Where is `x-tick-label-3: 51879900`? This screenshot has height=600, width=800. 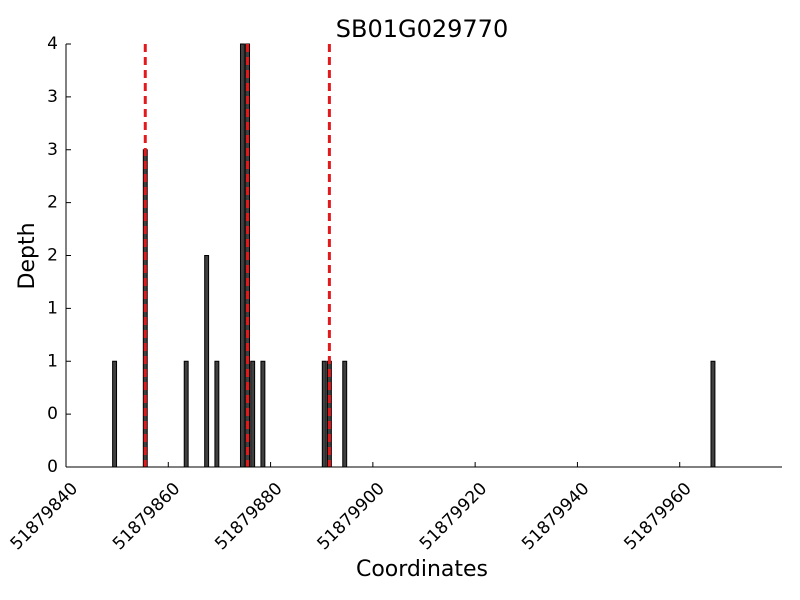
x-tick-label-3: 51879900 is located at coordinates (351, 516).